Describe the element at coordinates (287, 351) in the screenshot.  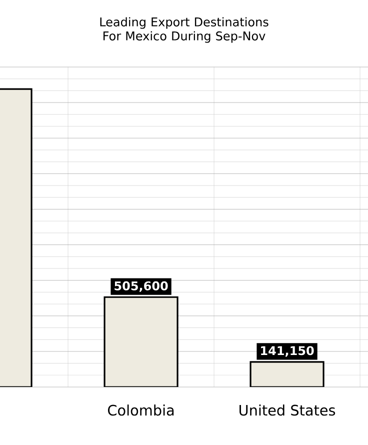
I see `data-label: 141,150` at that location.